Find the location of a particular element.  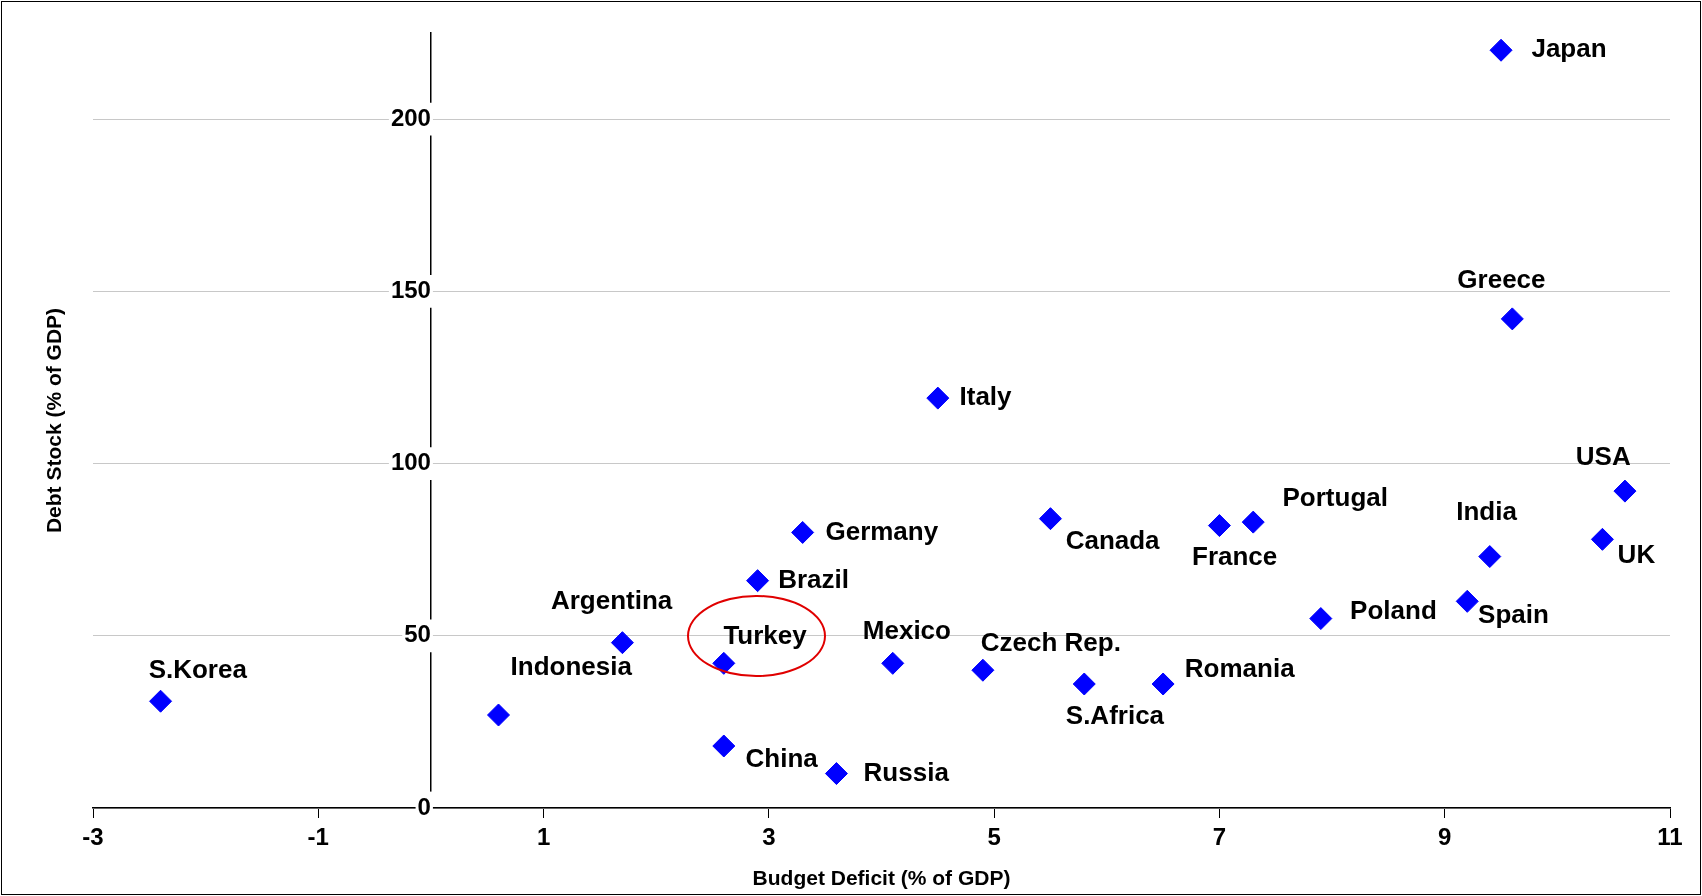

annotation: Argentina is located at coordinates (611, 599).